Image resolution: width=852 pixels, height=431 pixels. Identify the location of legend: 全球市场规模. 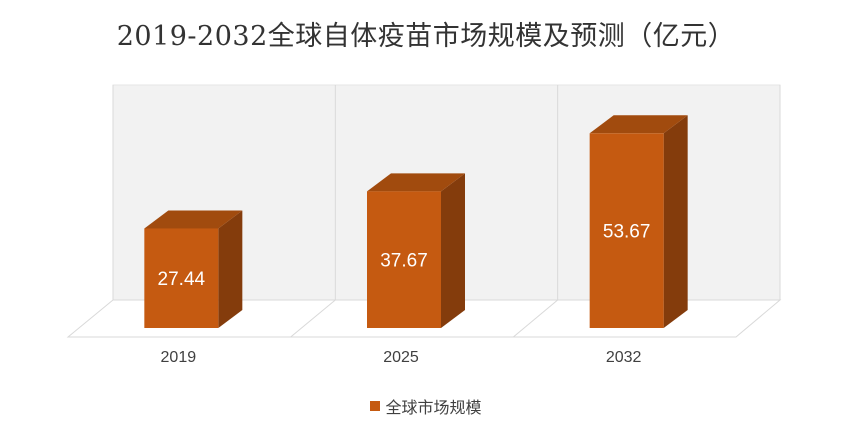
(426, 406).